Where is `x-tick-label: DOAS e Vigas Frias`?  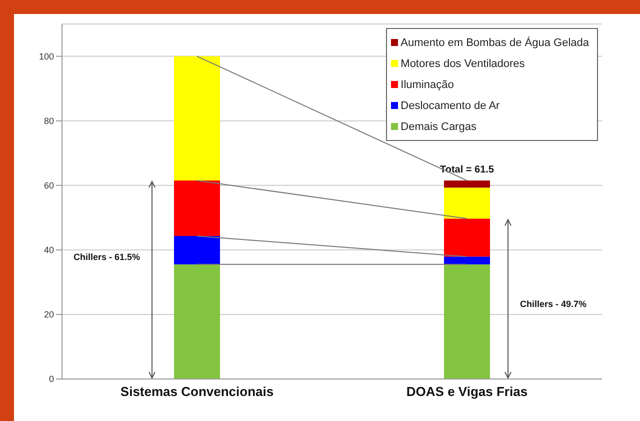 x-tick-label: DOAS e Vigas Frias is located at coordinates (467, 392).